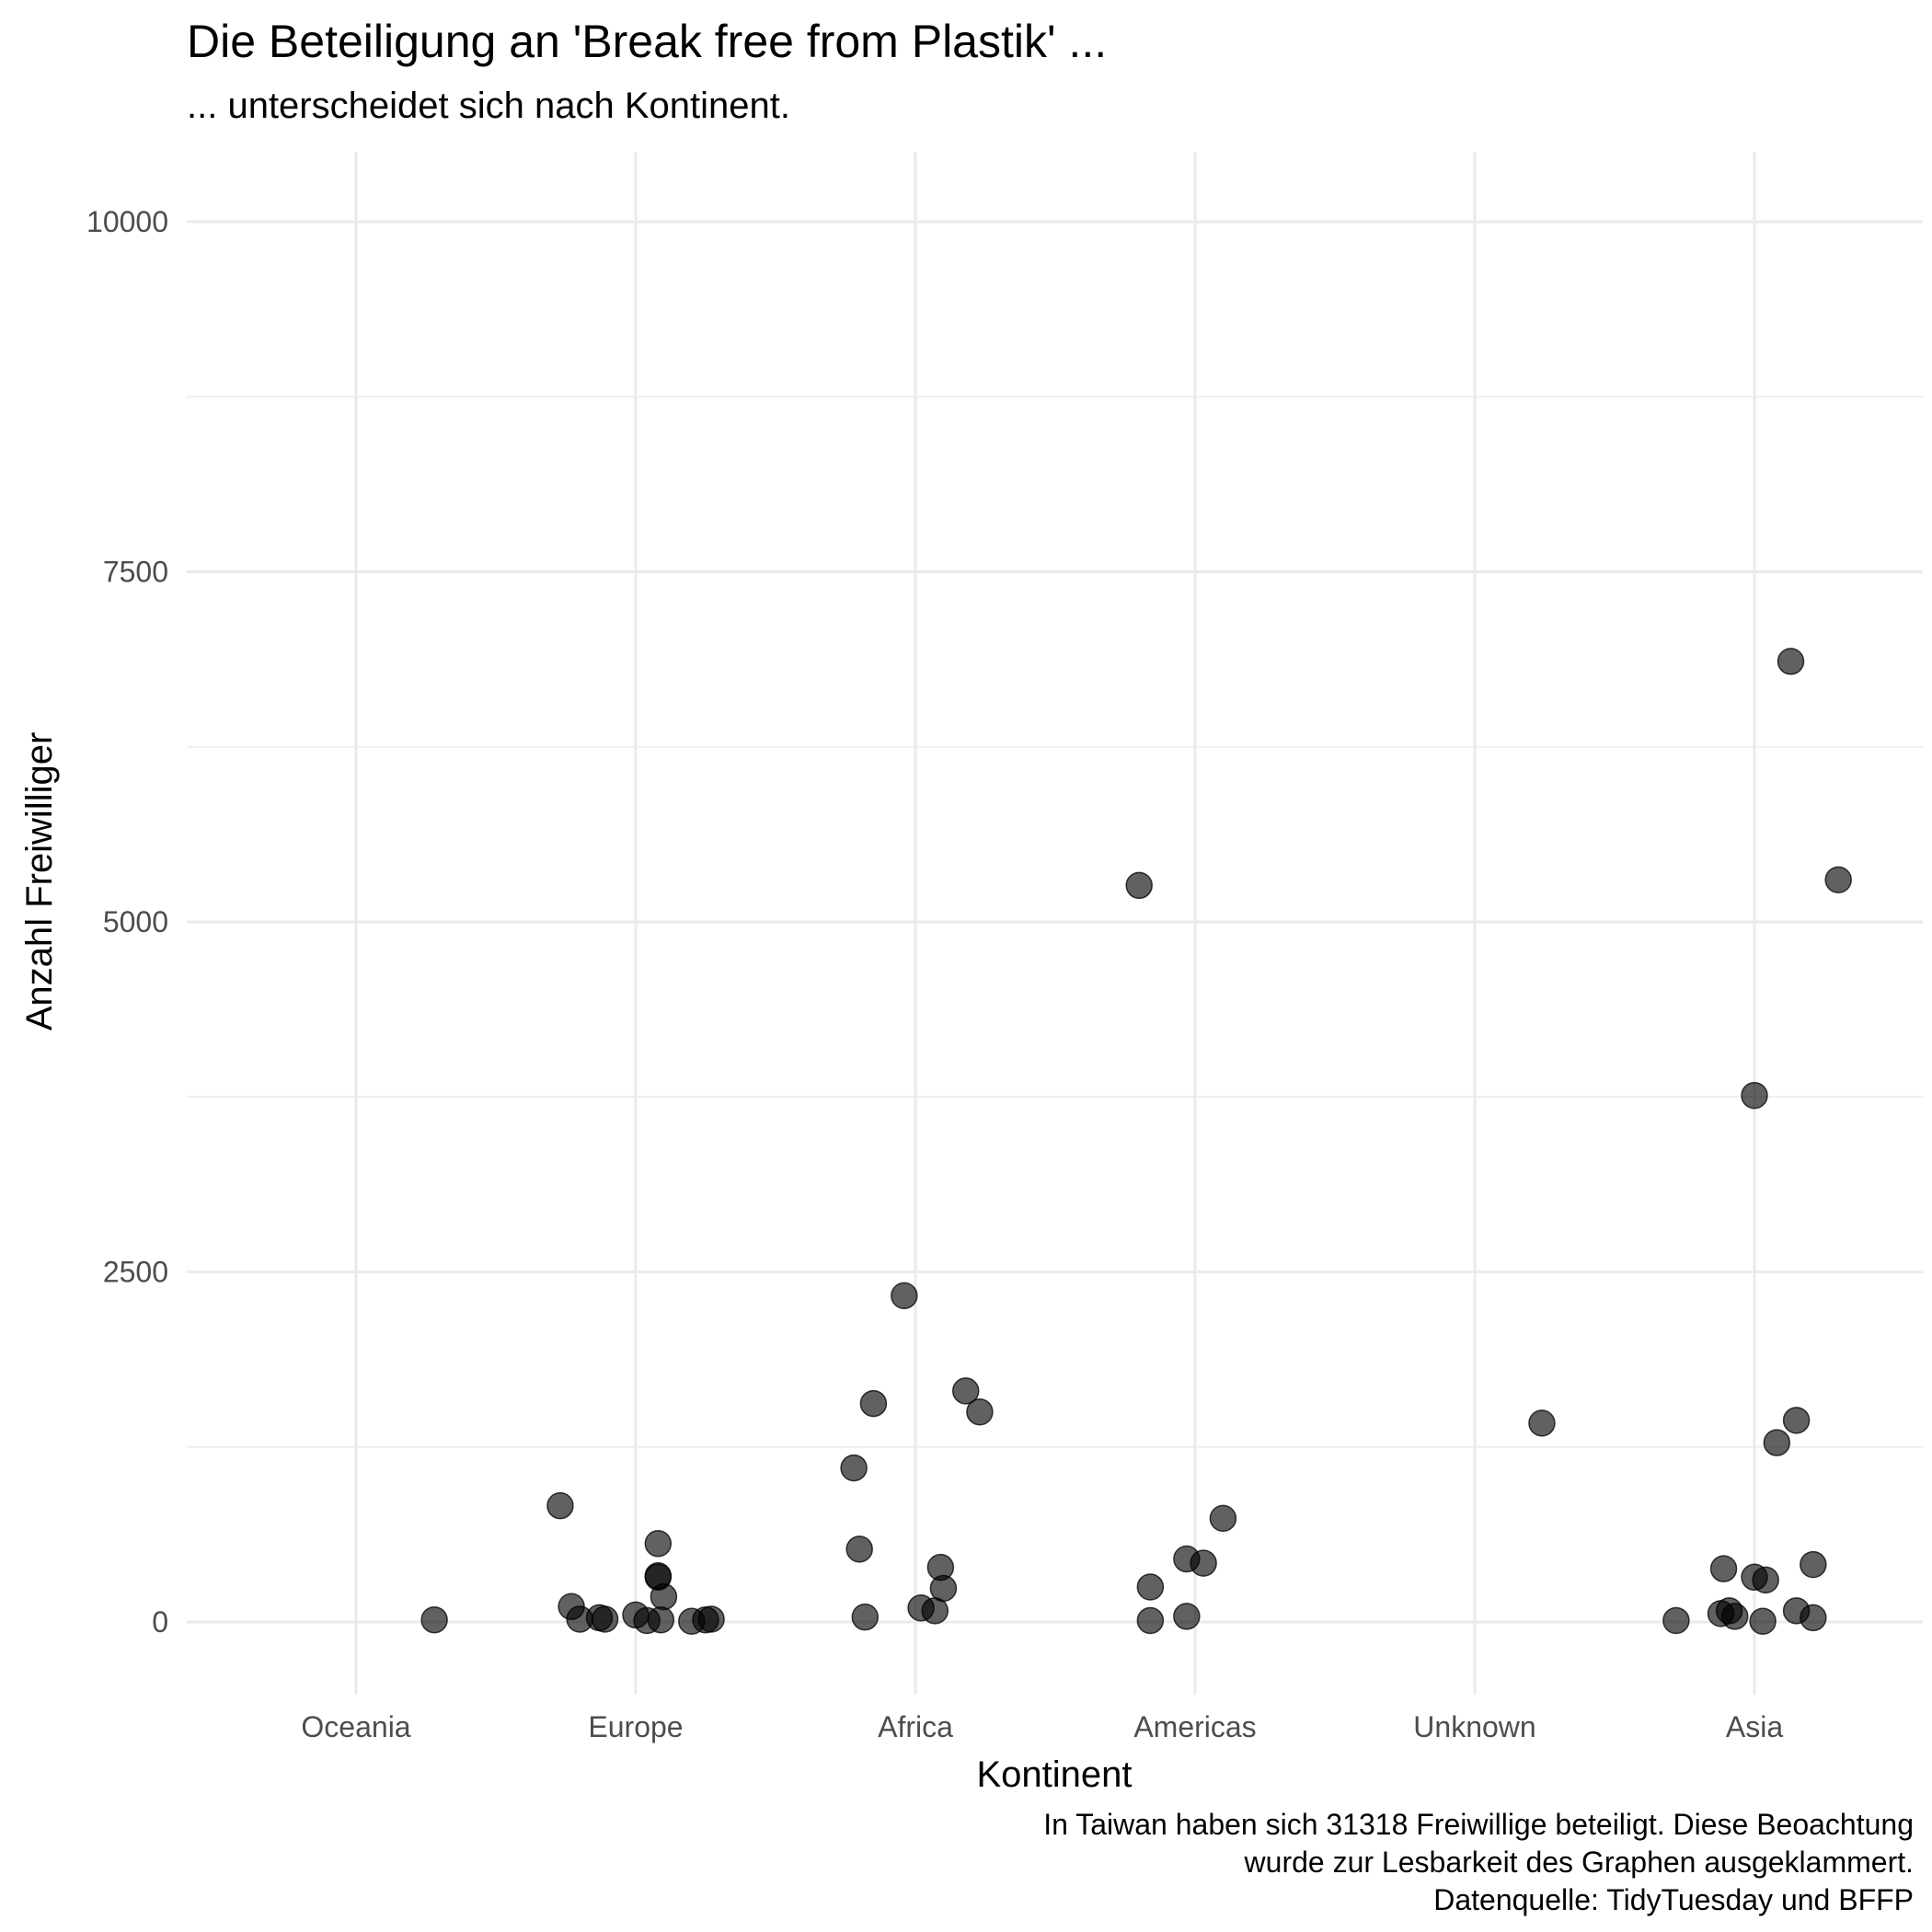 The height and width of the screenshot is (1932, 1932). What do you see at coordinates (1673, 1899) in the screenshot?
I see `caption-line: Datenquelle: TidyTuesday und BFFP` at bounding box center [1673, 1899].